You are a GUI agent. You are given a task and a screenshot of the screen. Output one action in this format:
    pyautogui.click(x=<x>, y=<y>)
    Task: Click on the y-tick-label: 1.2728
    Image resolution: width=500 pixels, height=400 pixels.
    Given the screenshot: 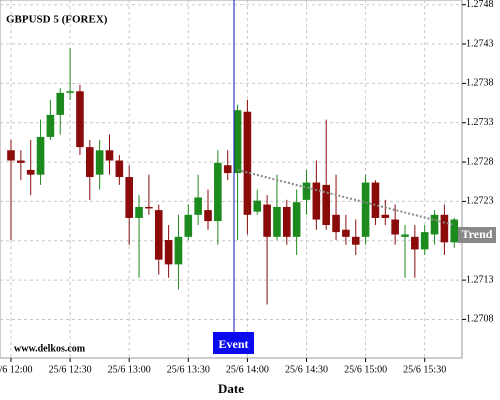 What is the action you would take?
    pyautogui.click(x=480, y=161)
    